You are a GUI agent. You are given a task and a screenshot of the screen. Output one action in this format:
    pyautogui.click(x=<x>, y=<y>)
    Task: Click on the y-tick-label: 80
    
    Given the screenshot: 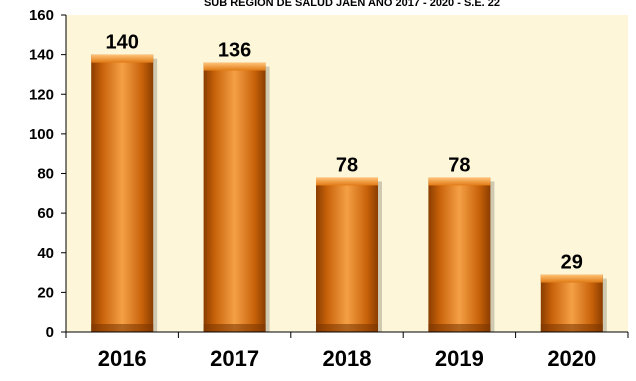 What is the action you would take?
    pyautogui.click(x=45, y=174)
    